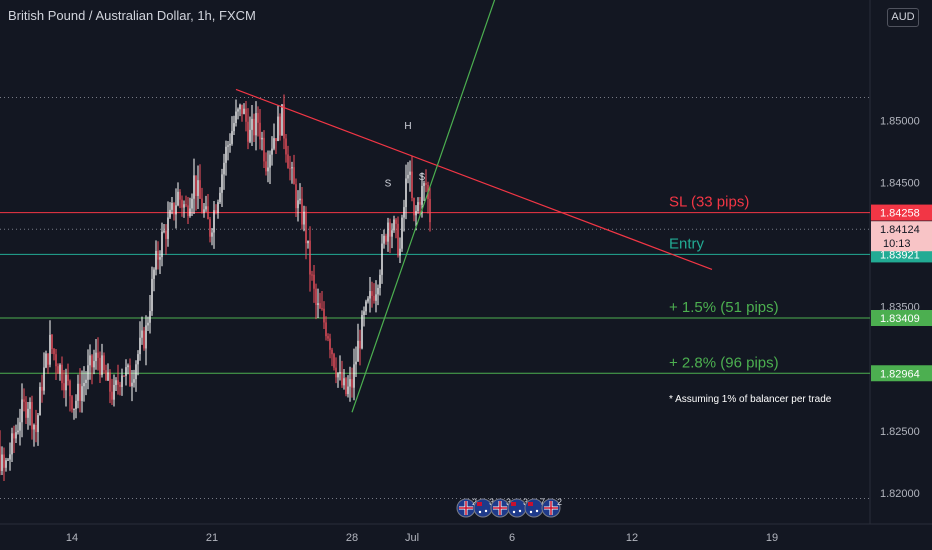 The height and width of the screenshot is (550, 932). I want to click on price-tick-label: 1.84500, so click(900, 184).